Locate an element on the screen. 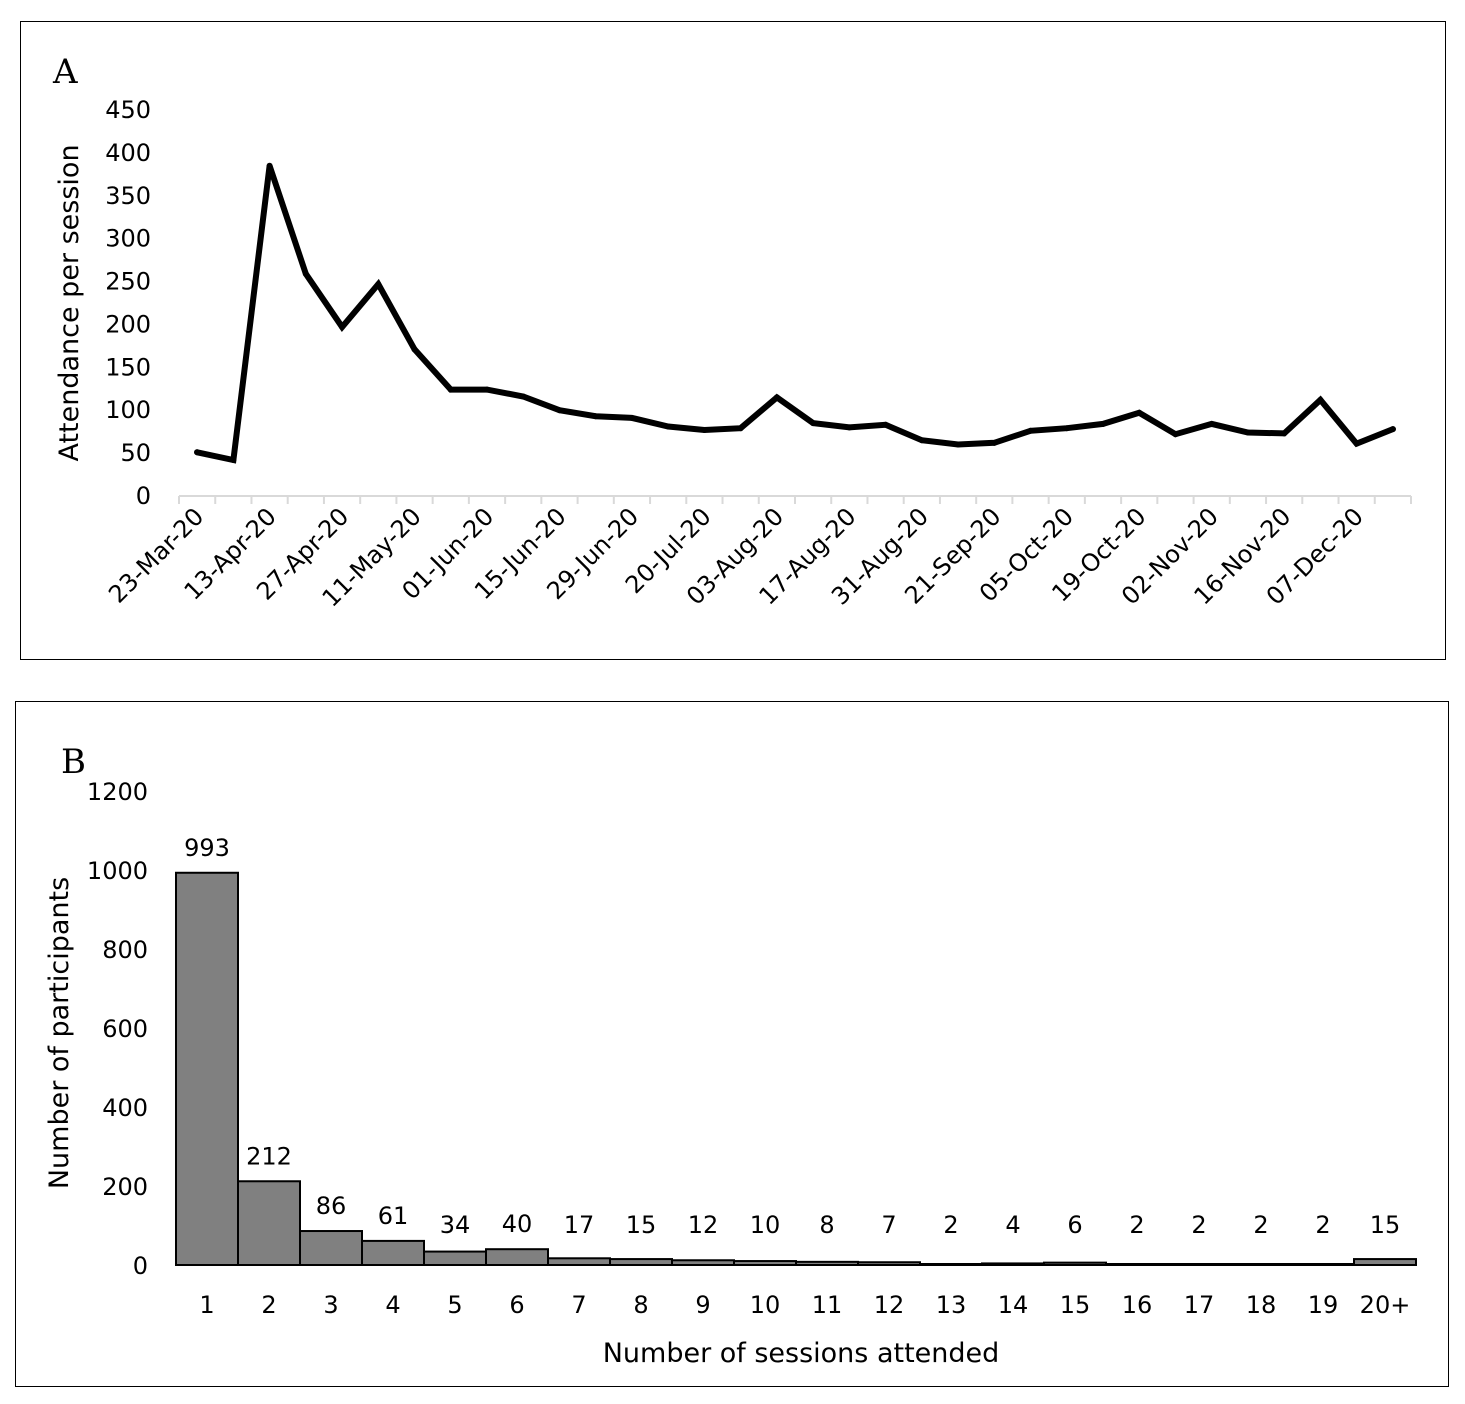 Image resolution: width=1465 pixels, height=1404 pixels. y-tick-label: 100 is located at coordinates (128, 410).